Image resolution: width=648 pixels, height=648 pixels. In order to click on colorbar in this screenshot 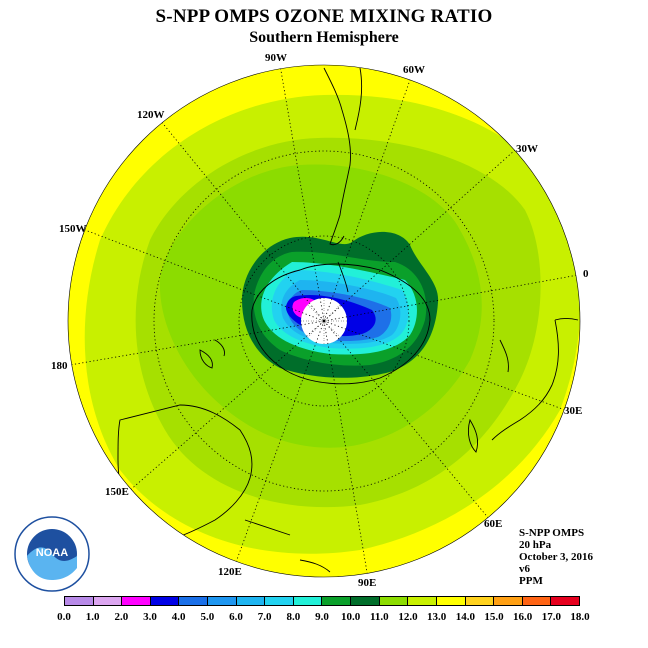, I will do `click(322, 601)`.